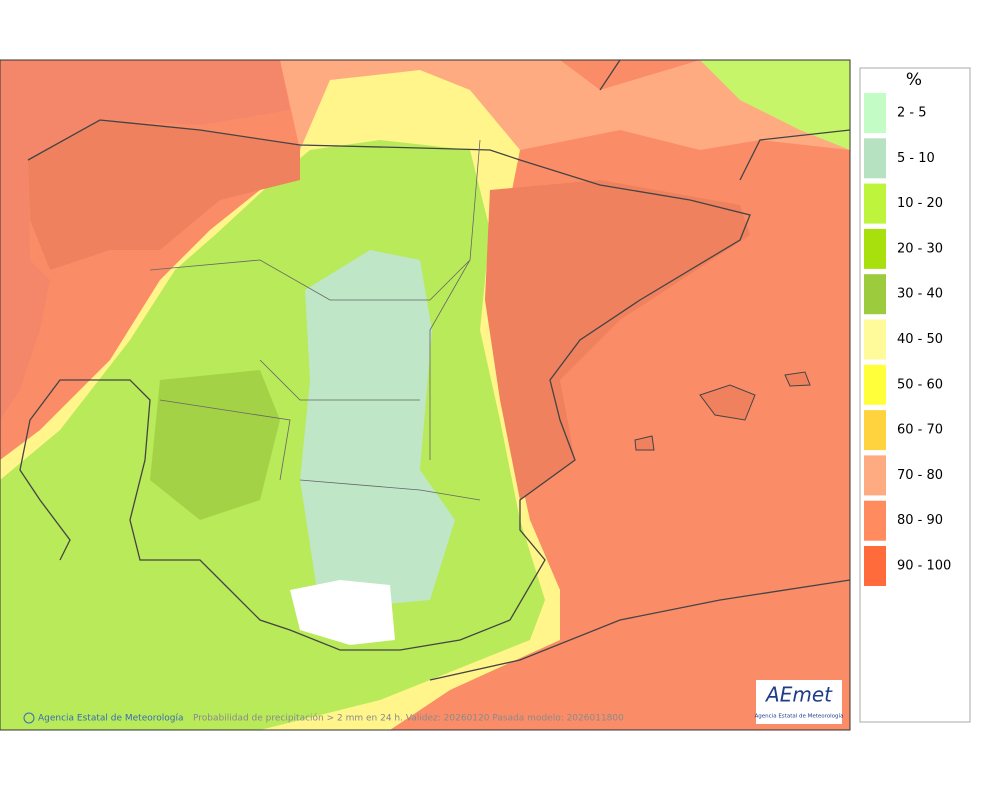 This screenshot has width=1000, height=794. Describe the element at coordinates (920, 203) in the screenshot. I see `legend-label: 10 - 20` at that location.